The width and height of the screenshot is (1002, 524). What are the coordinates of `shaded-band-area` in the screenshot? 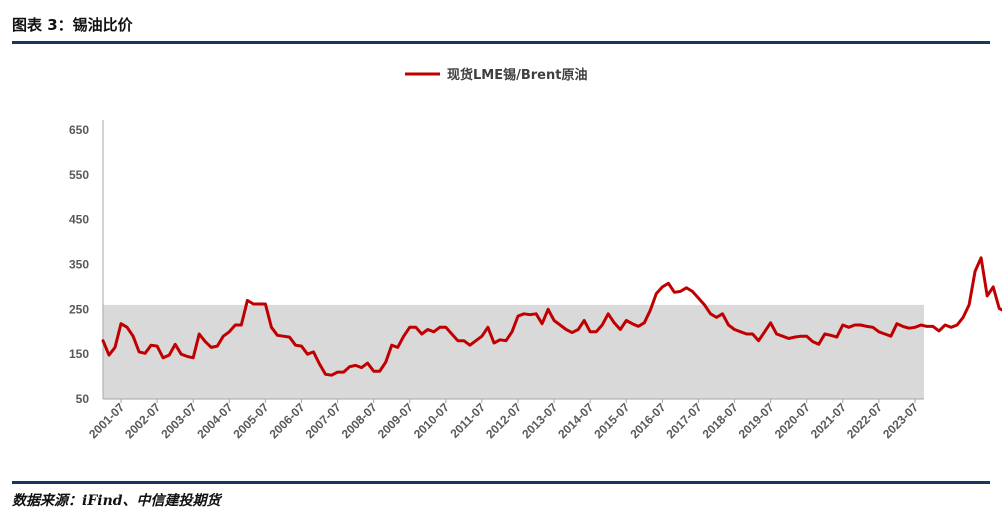 It's located at (513, 351).